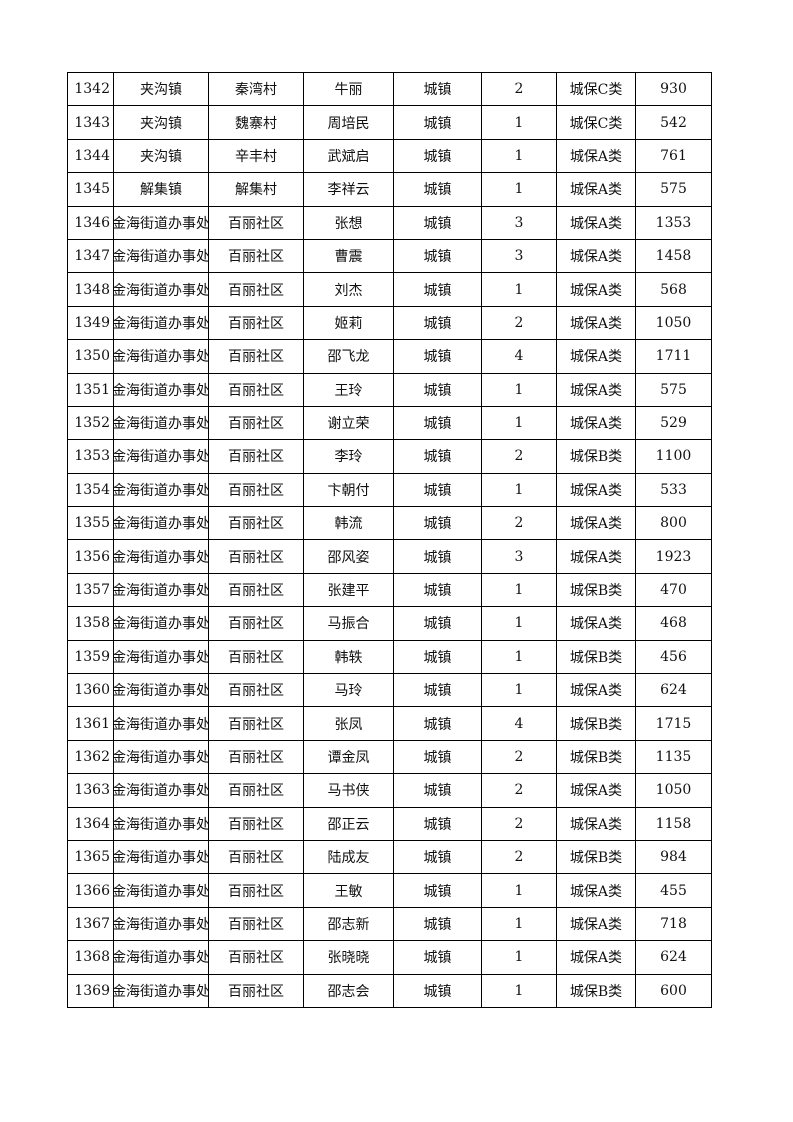  I want to click on row-number: 1369, so click(92, 990).